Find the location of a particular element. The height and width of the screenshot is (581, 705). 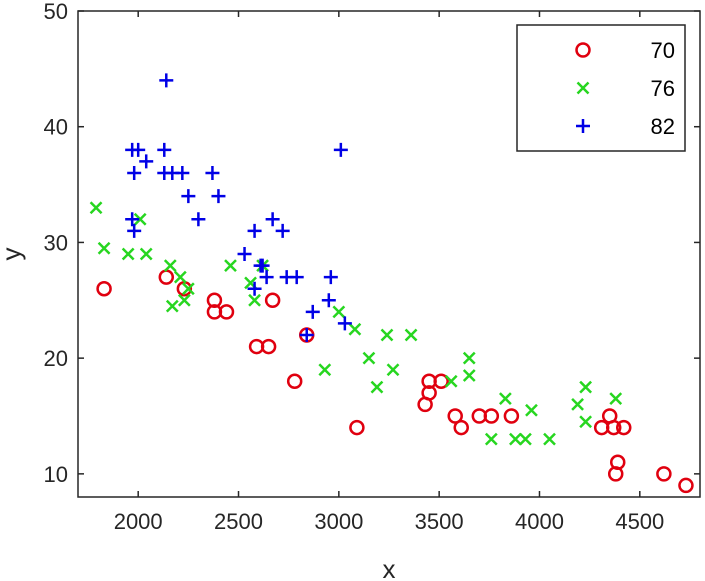

x-axis-title: x is located at coordinates (389, 567).